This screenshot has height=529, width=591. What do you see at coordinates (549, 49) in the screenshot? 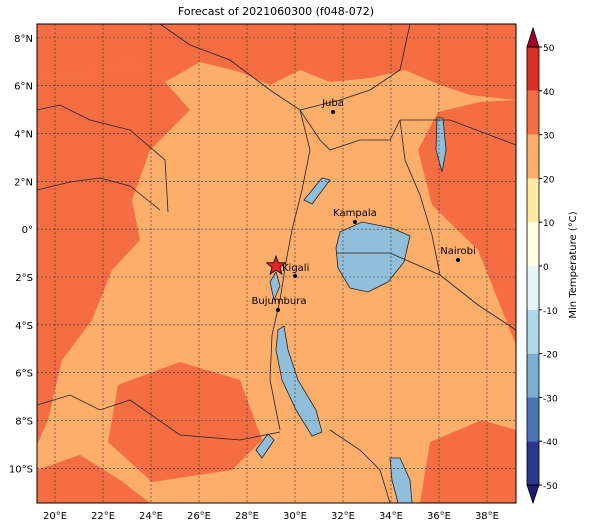
I see `colorbar-tick-label: 50` at bounding box center [549, 49].